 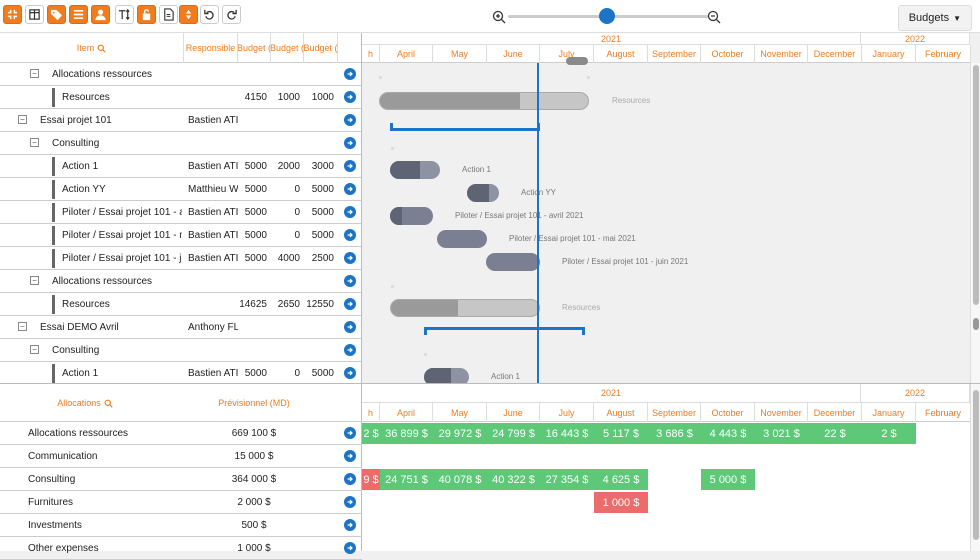 I want to click on grid-row: Action 1 Bastien ATI 5000 0 5000, so click(x=180, y=372).